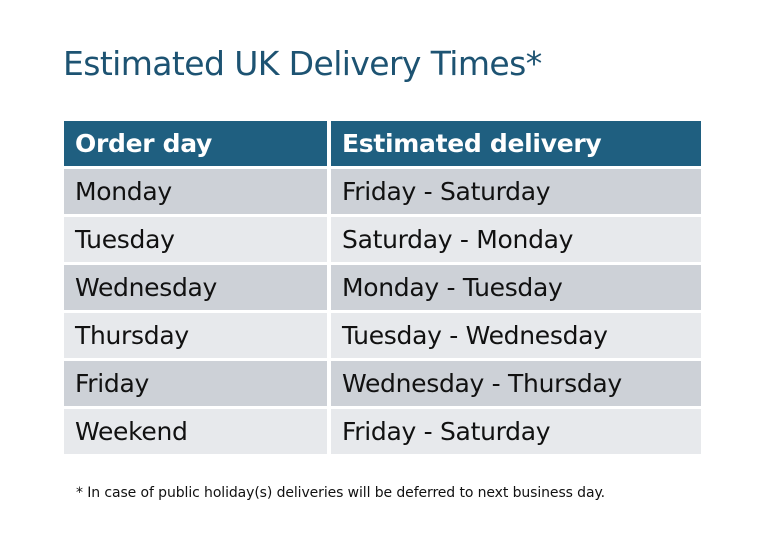  I want to click on order-day-cell: Tuesday, so click(195, 239).